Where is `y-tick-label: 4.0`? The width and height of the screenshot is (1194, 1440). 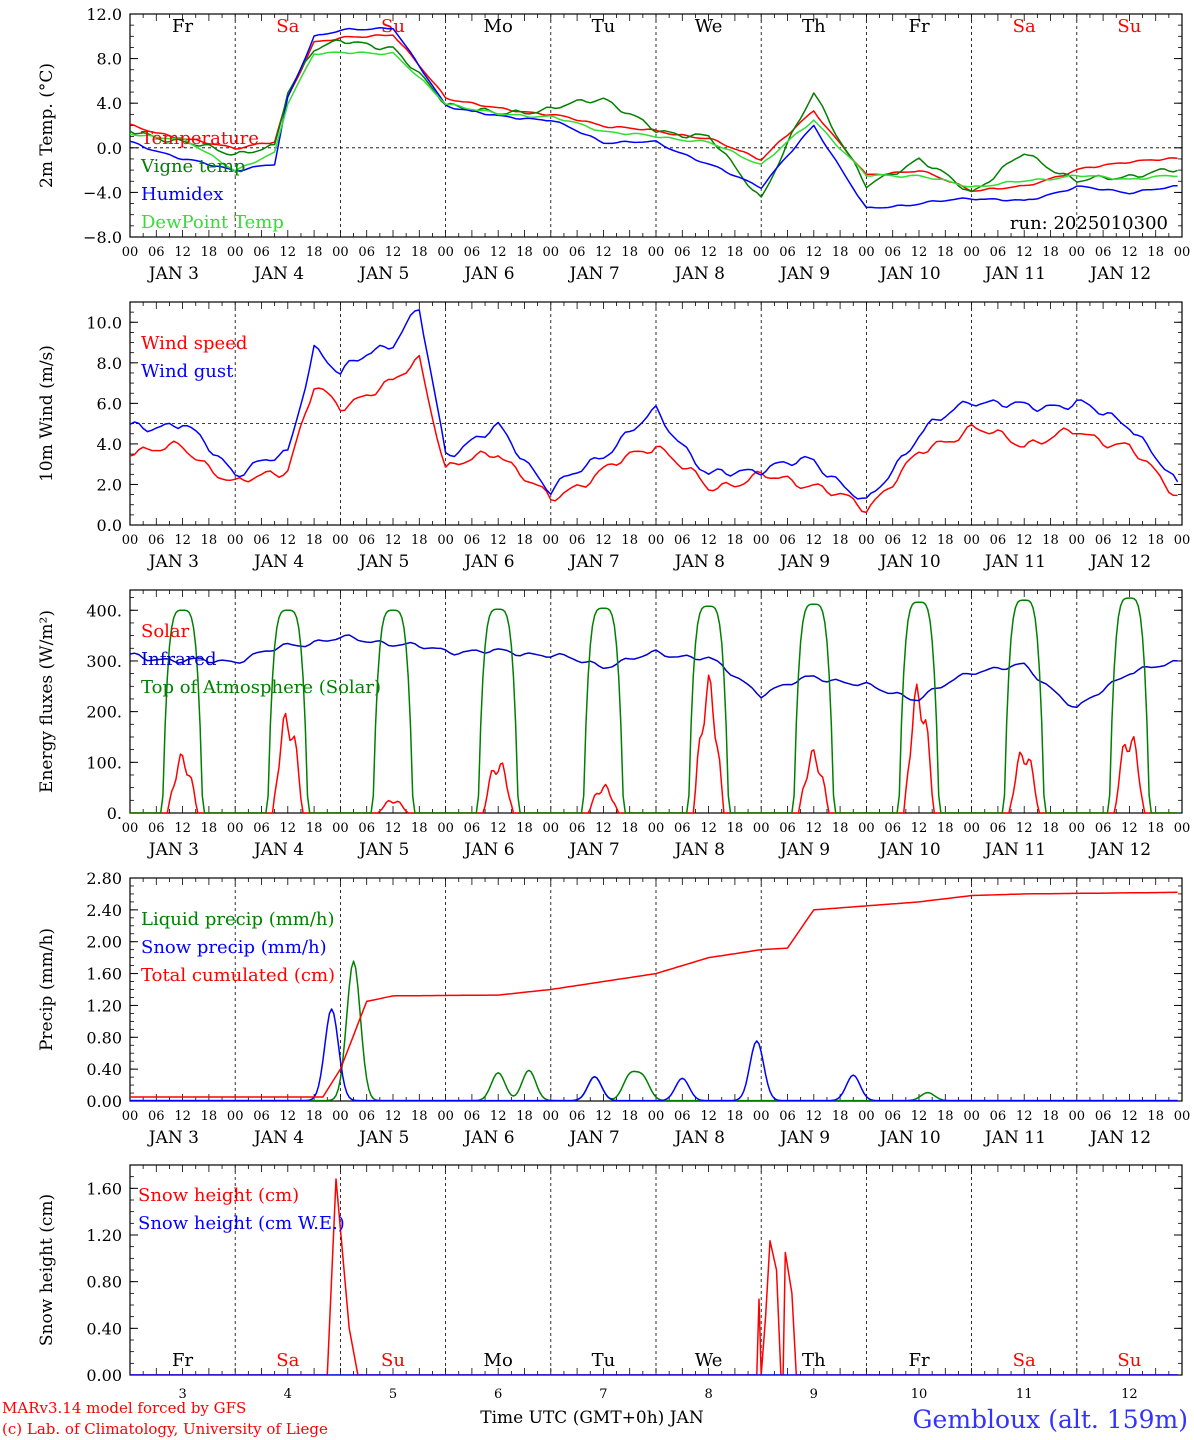 y-tick-label: 4.0 is located at coordinates (109, 444).